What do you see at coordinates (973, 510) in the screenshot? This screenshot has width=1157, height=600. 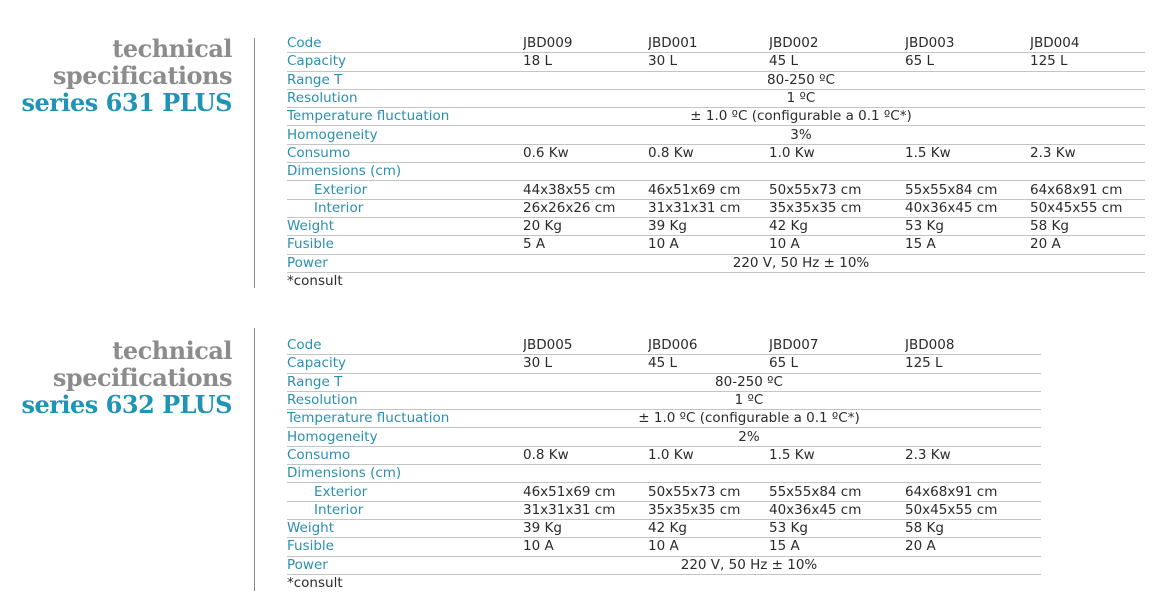 I see `spec-value: 50x45x55 cm` at bounding box center [973, 510].